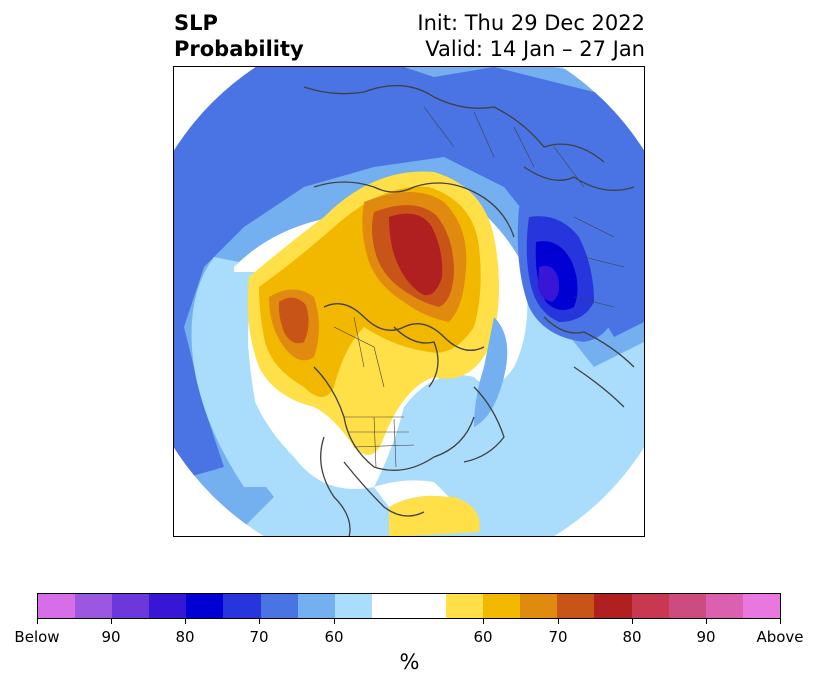 Image resolution: width=819 pixels, height=686 pixels. Describe the element at coordinates (535, 49) in the screenshot. I see `valid-range: Valid: 14 Jan – 27 Jan` at that location.